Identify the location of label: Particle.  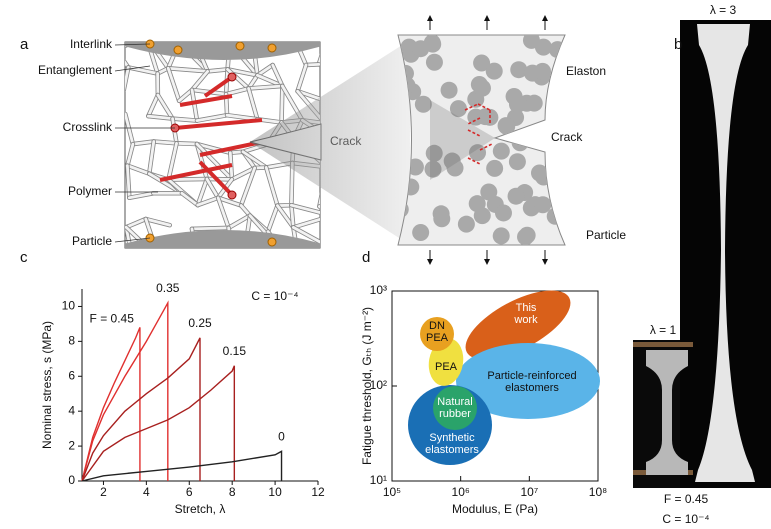
(606, 235).